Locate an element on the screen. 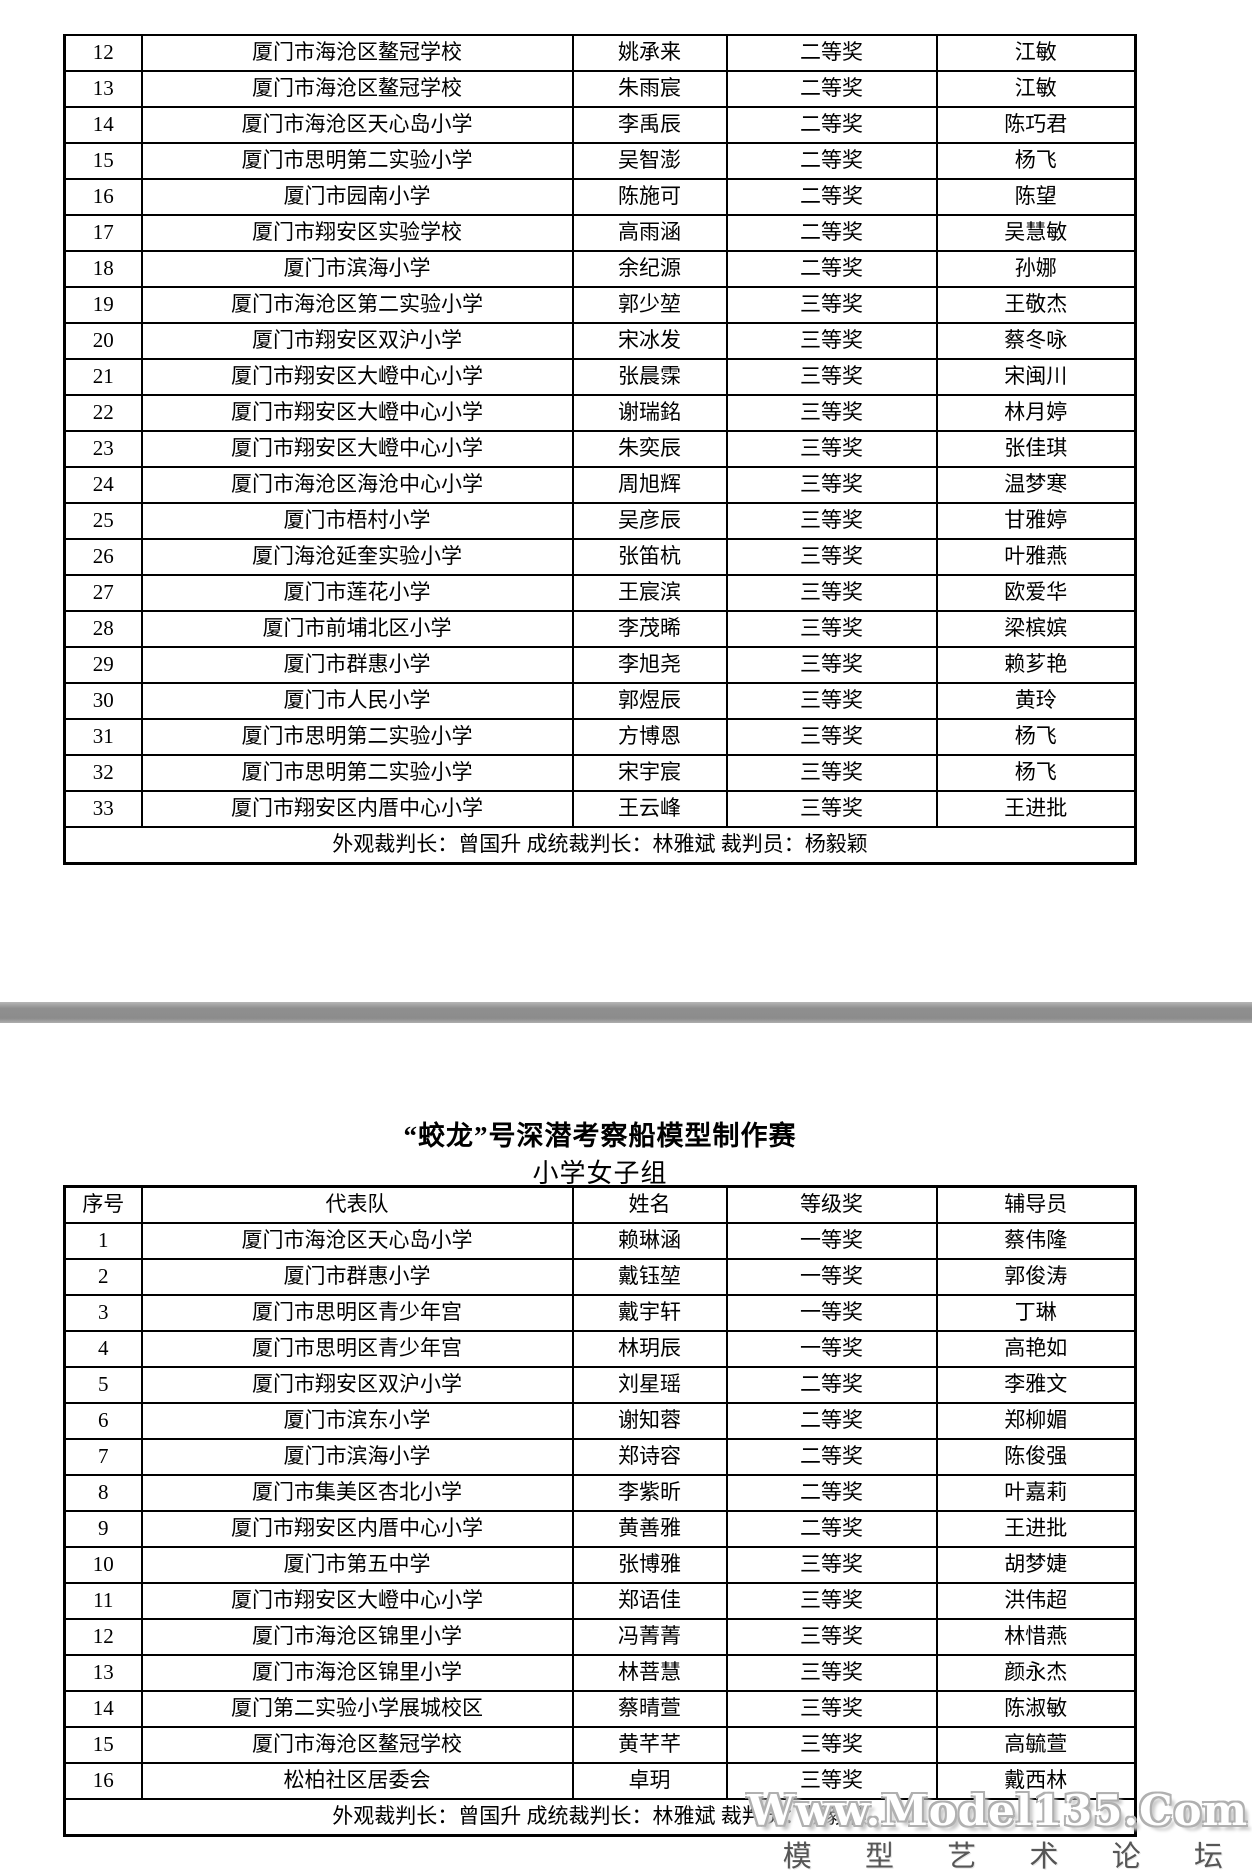 Image resolution: width=1252 pixels, height=1872 pixels. cell-name: 郭少堃 is located at coordinates (649, 305).